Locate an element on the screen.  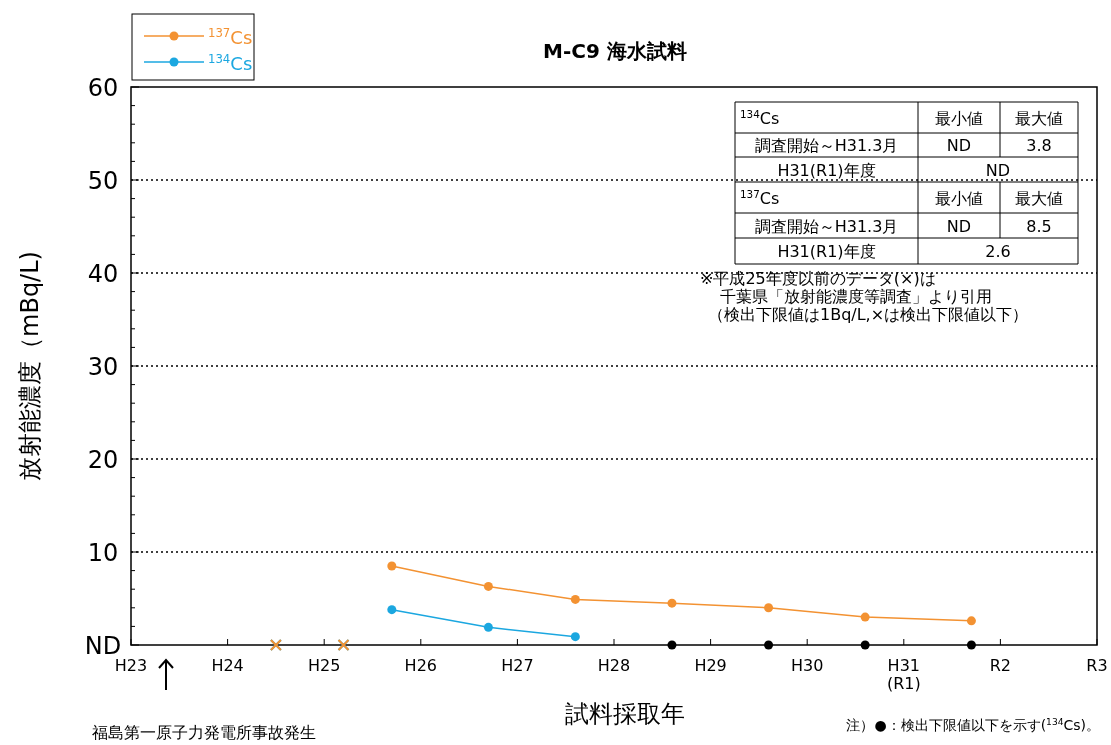
x-tick-label: H27 is located at coordinates (517, 665).